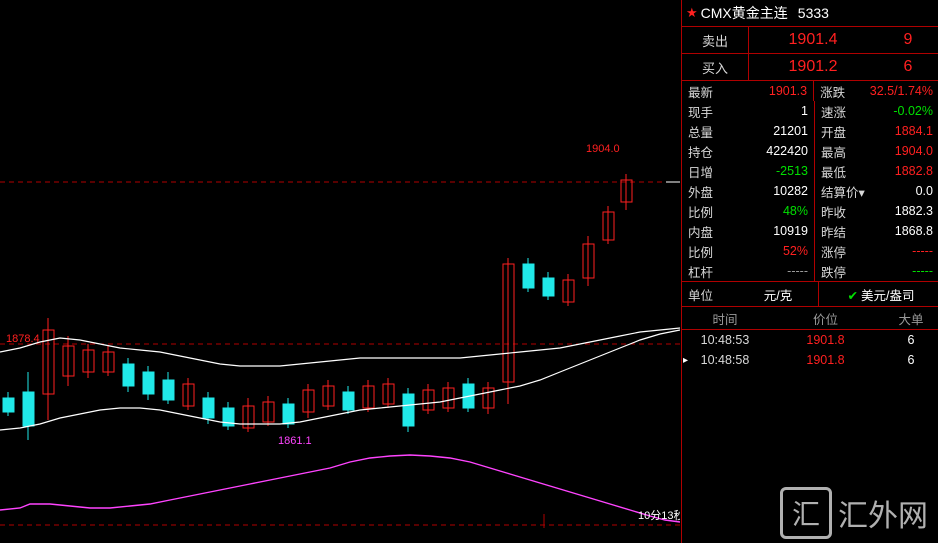 The height and width of the screenshot is (543, 938). Describe the element at coordinates (797, 271) in the screenshot. I see `stat-value-left: -----` at that location.